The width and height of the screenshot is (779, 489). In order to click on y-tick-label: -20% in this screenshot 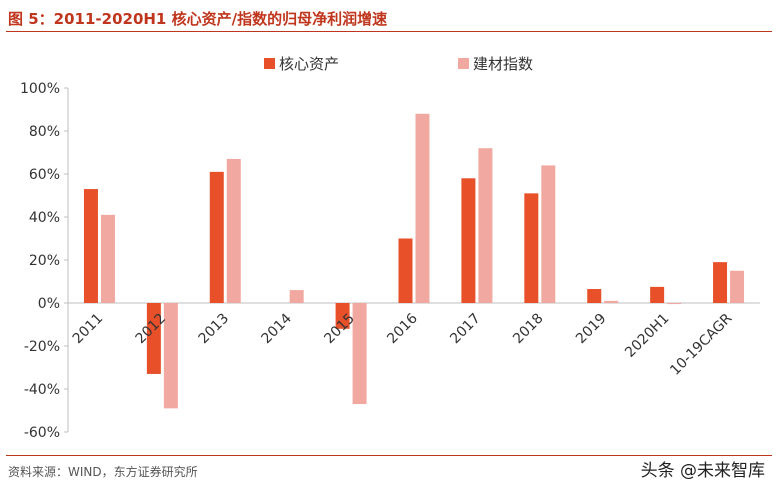, I will do `click(42, 347)`.